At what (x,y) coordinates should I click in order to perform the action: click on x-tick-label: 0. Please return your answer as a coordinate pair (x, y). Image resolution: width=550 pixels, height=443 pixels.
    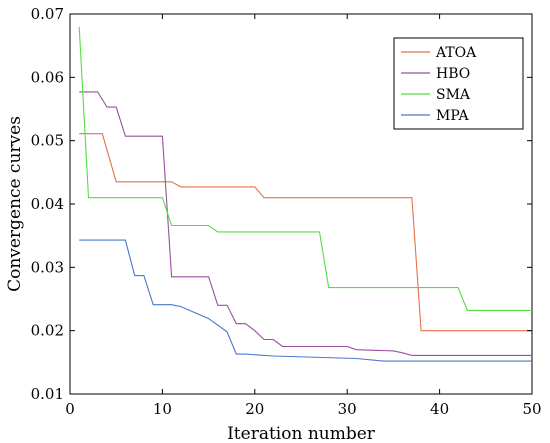
    Looking at the image, I should click on (70, 409).